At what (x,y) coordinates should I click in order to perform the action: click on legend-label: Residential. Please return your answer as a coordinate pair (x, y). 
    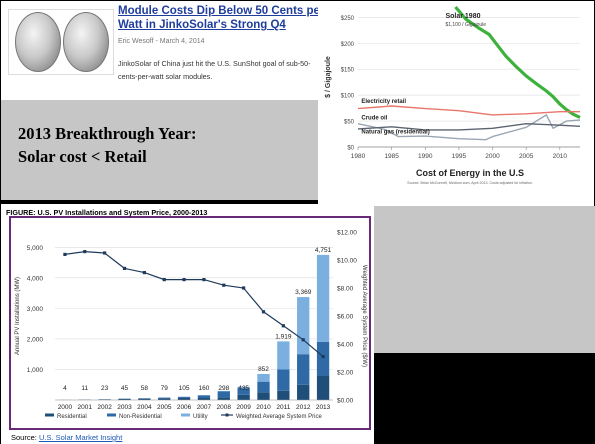
    Looking at the image, I should click on (72, 417).